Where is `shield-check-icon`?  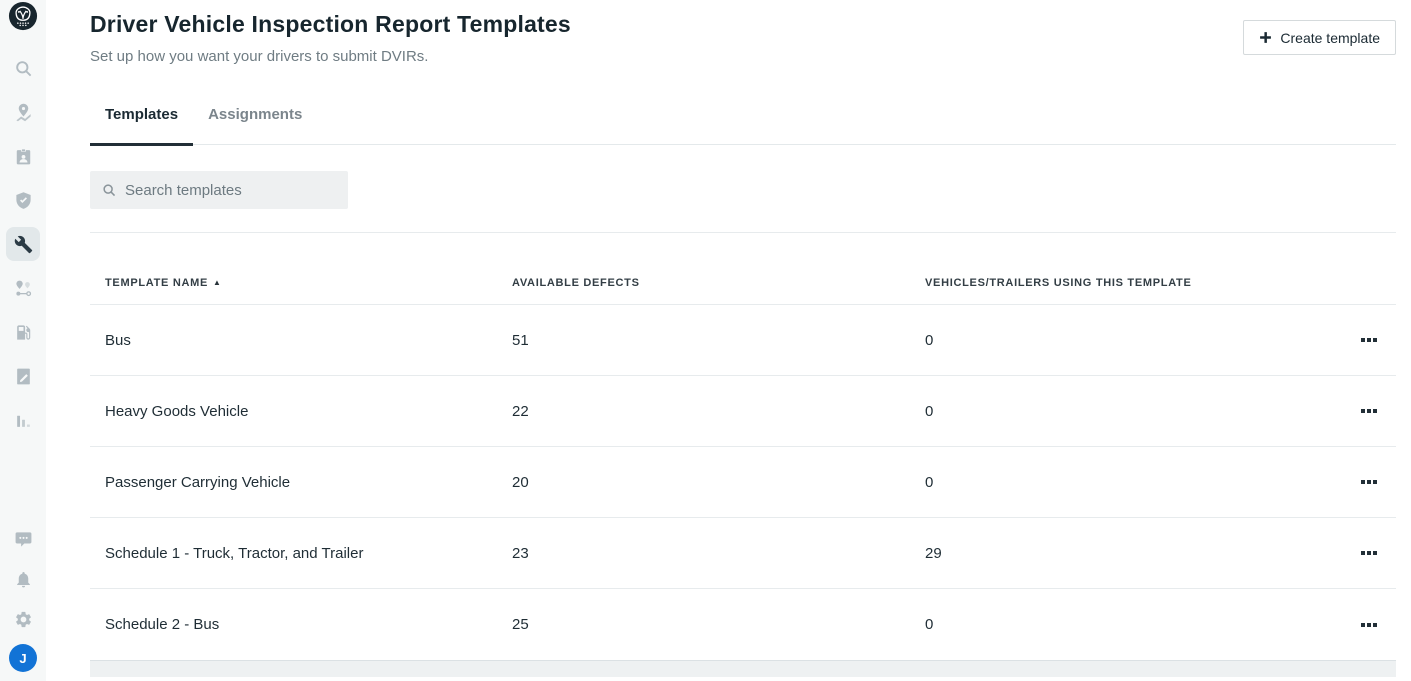 shield-check-icon is located at coordinates (23, 200).